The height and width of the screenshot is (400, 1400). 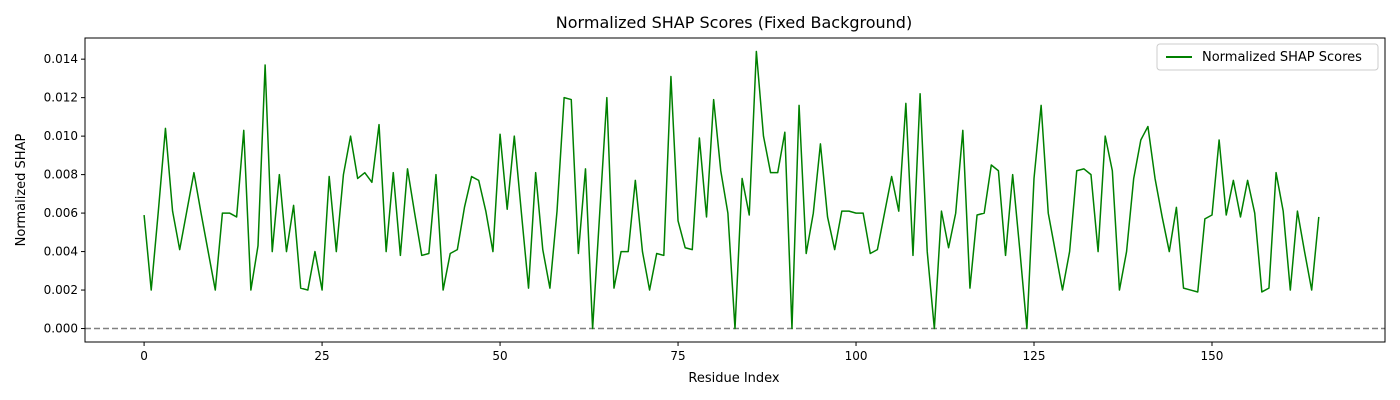 I want to click on legend-box, so click(x=1267, y=57).